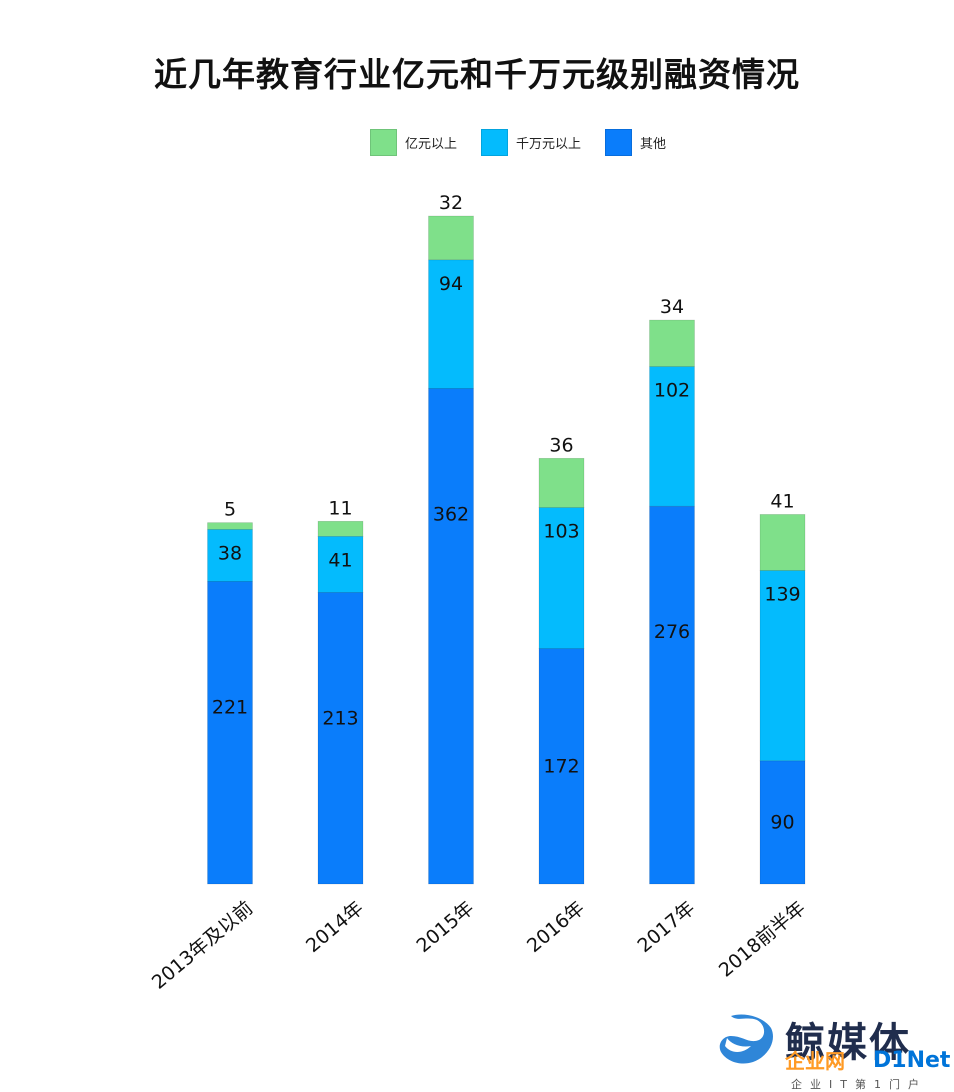 The height and width of the screenshot is (1092, 954). I want to click on legend-label-qianwan: 千万元以上, so click(549, 144).